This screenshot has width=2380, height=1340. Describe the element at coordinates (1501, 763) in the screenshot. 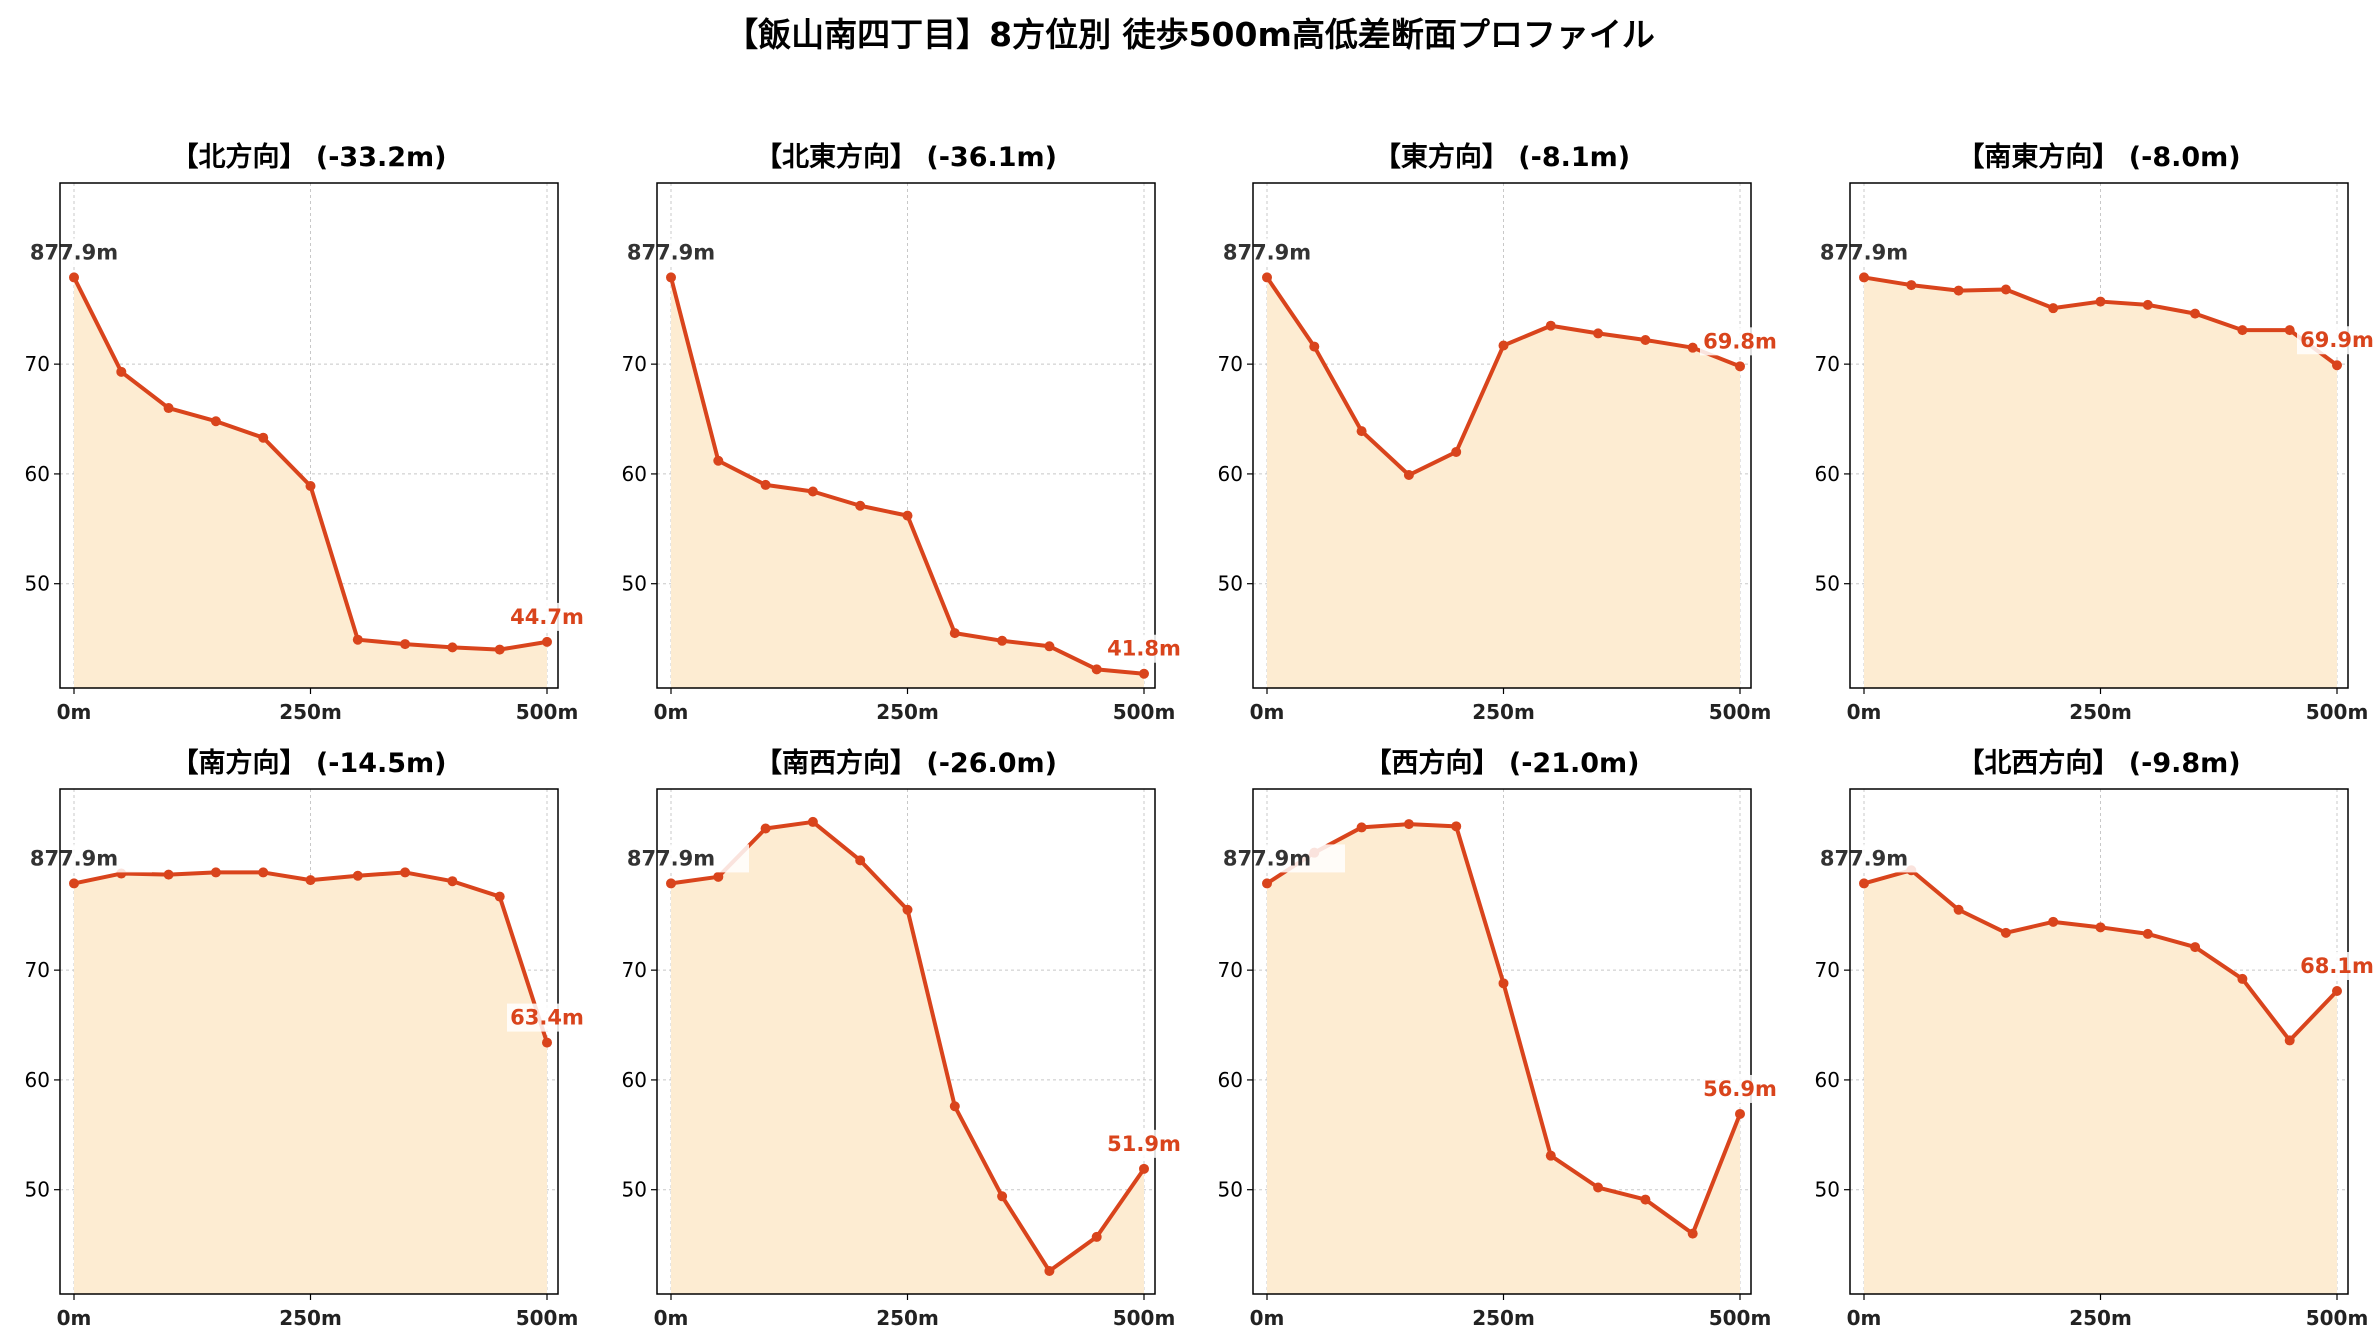

I see `chart-title: 【西方向】 (-21.0m)` at that location.